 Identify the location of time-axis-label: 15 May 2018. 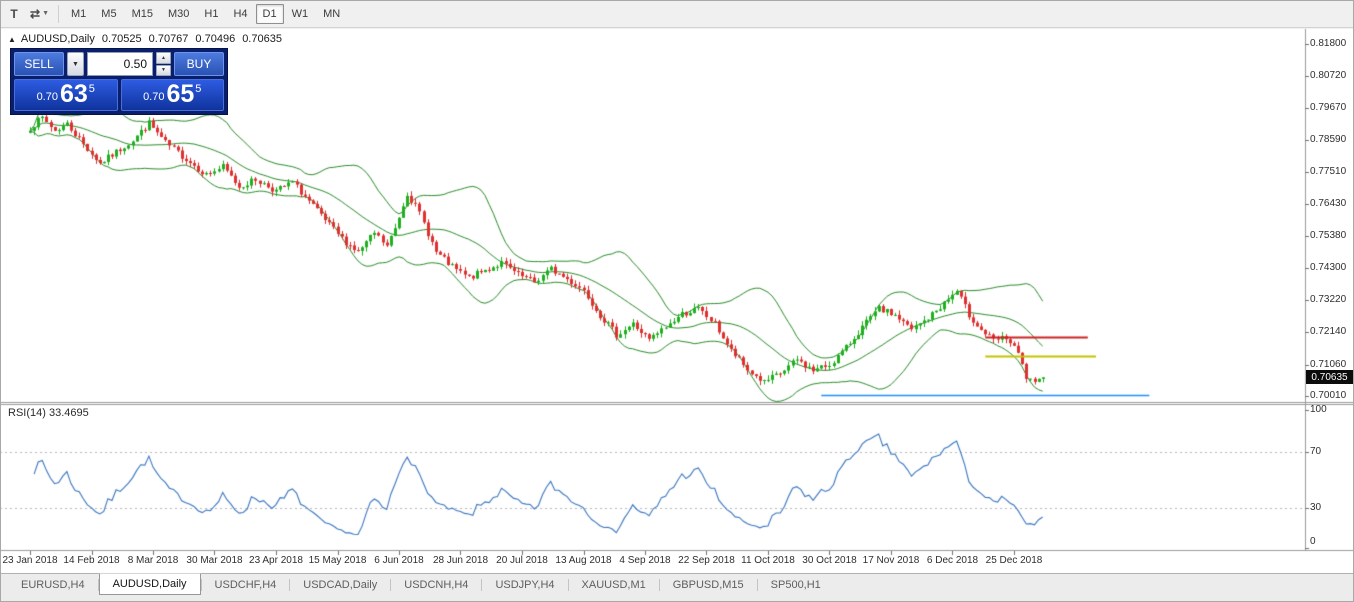
(337, 560).